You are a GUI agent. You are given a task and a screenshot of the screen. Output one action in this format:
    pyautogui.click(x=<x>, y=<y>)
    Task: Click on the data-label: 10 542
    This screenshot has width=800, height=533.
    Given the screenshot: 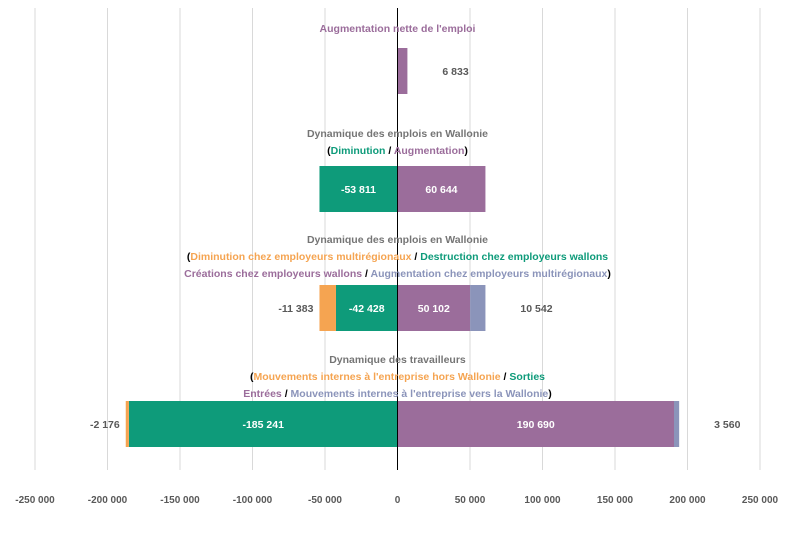 What is the action you would take?
    pyautogui.click(x=536, y=309)
    